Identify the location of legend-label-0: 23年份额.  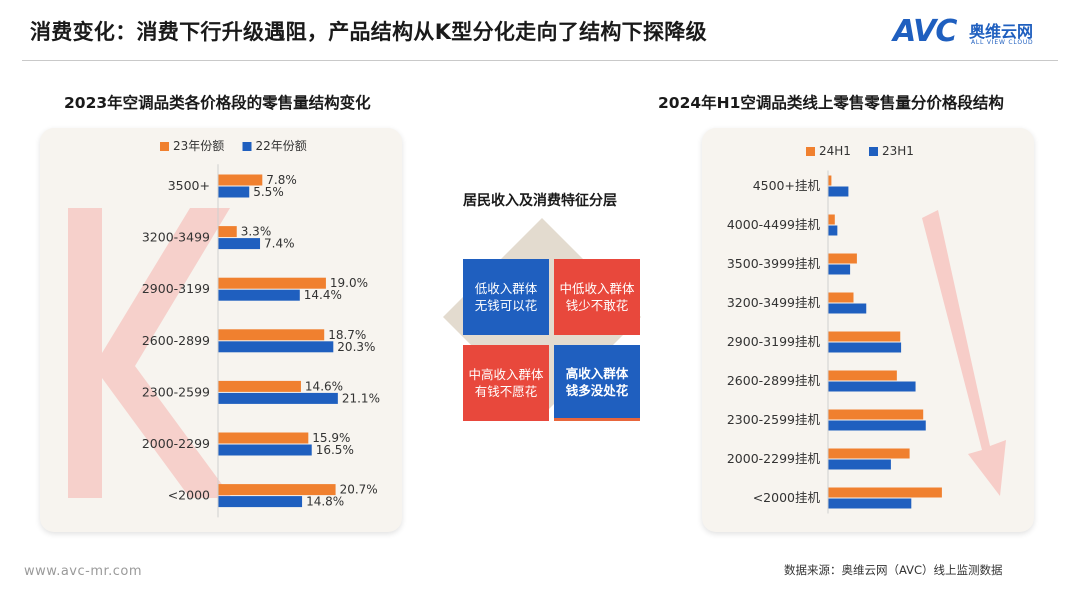
(198, 146).